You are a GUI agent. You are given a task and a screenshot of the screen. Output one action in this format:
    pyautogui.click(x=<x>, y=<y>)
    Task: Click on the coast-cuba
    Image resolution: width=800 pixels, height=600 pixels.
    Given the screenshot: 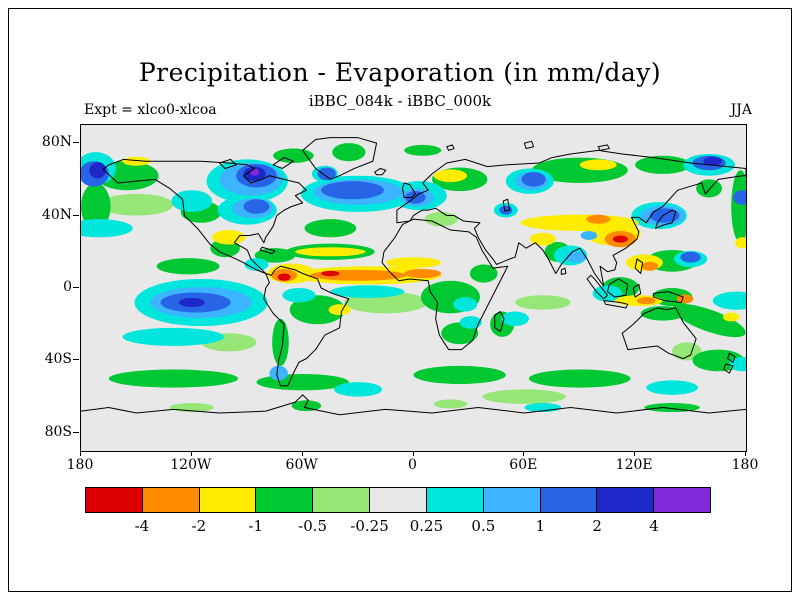 What is the action you would take?
    pyautogui.click(x=267, y=250)
    